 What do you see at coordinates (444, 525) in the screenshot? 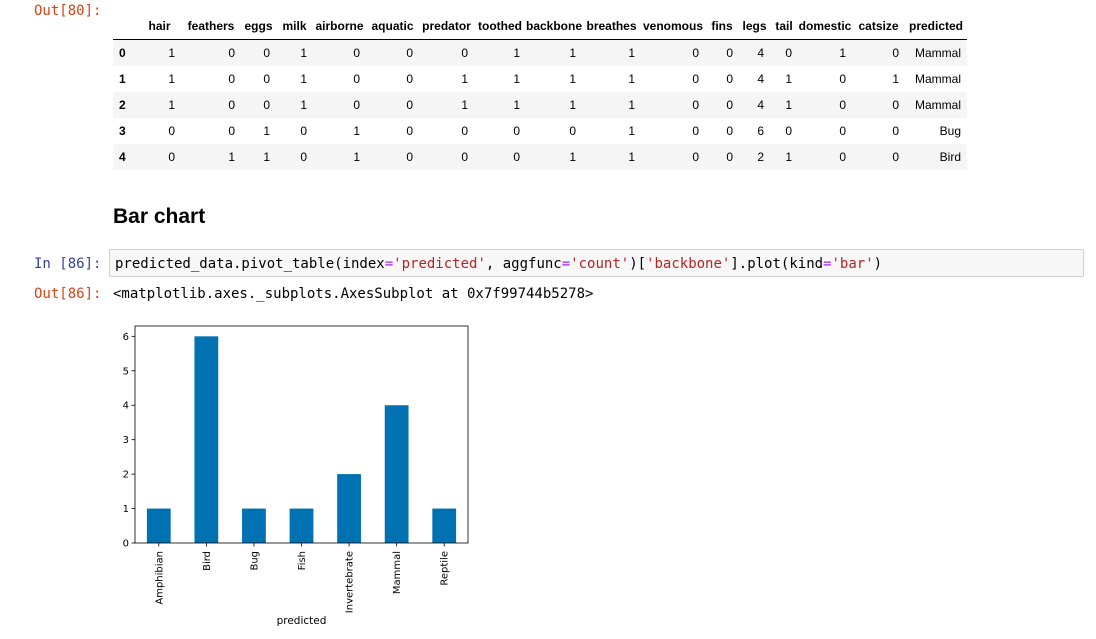
I see `bar-reptile` at bounding box center [444, 525].